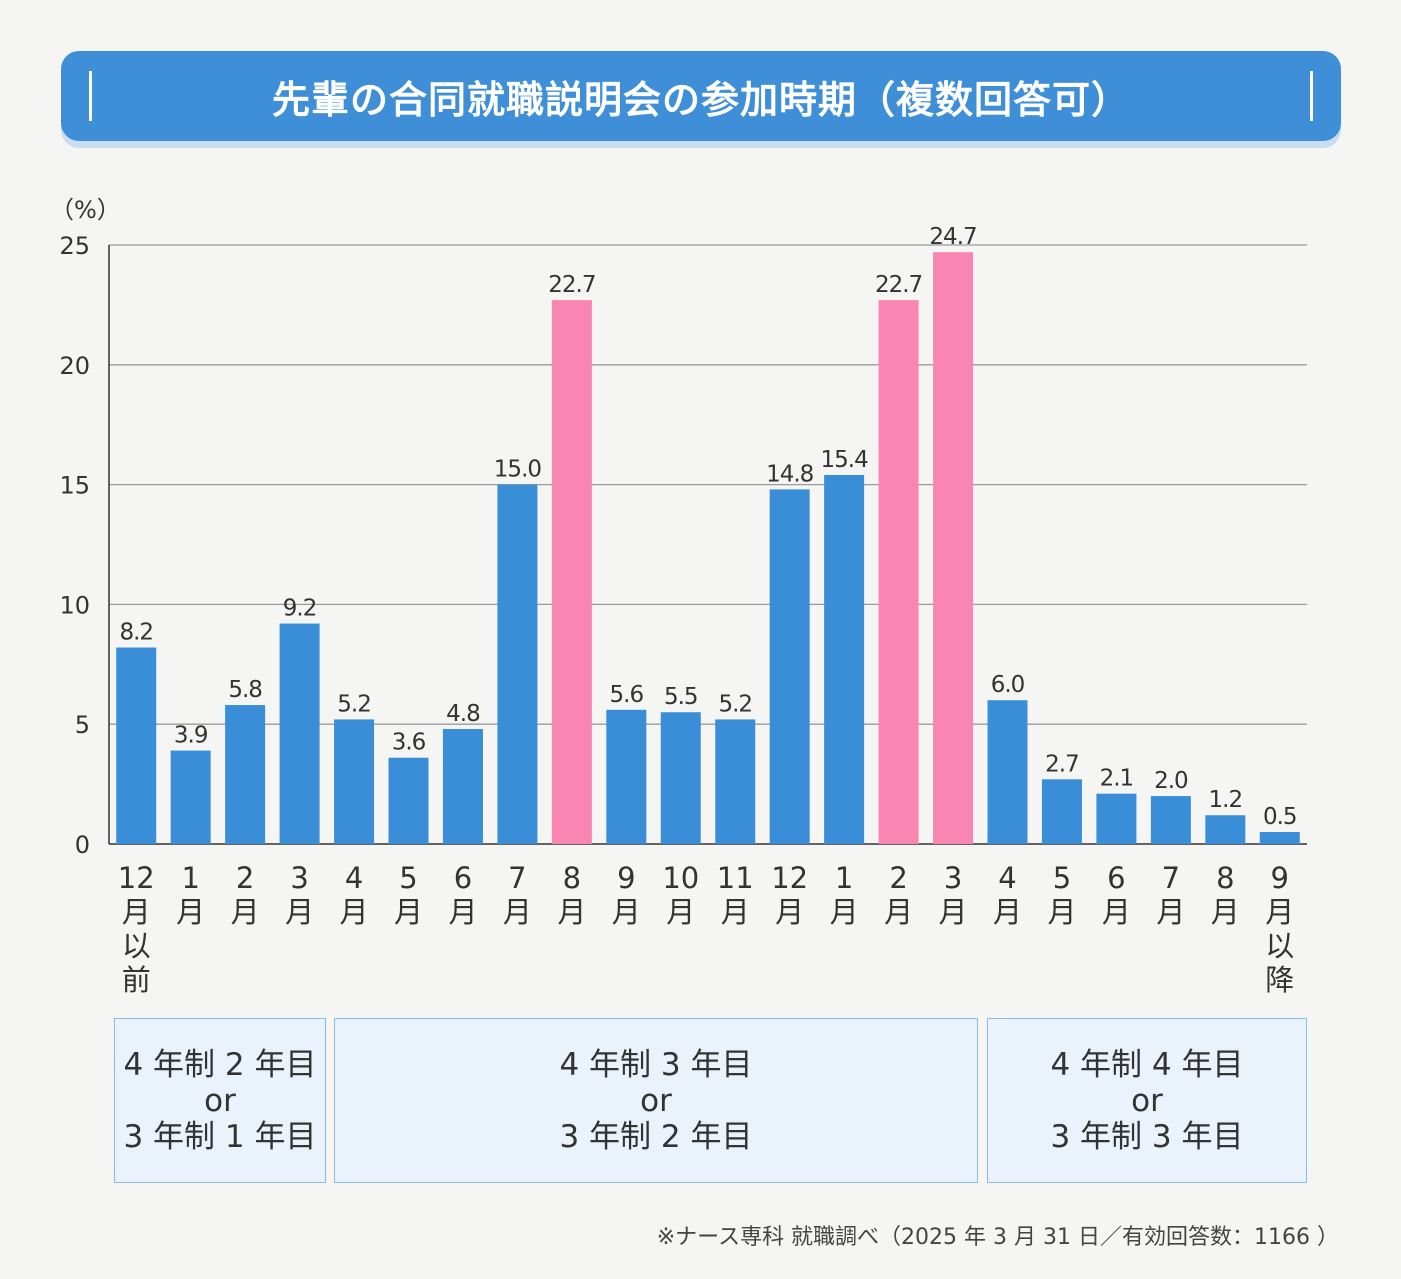 The image size is (1401, 1279). What do you see at coordinates (680, 895) in the screenshot?
I see `x-tick-label: 10 月` at bounding box center [680, 895].